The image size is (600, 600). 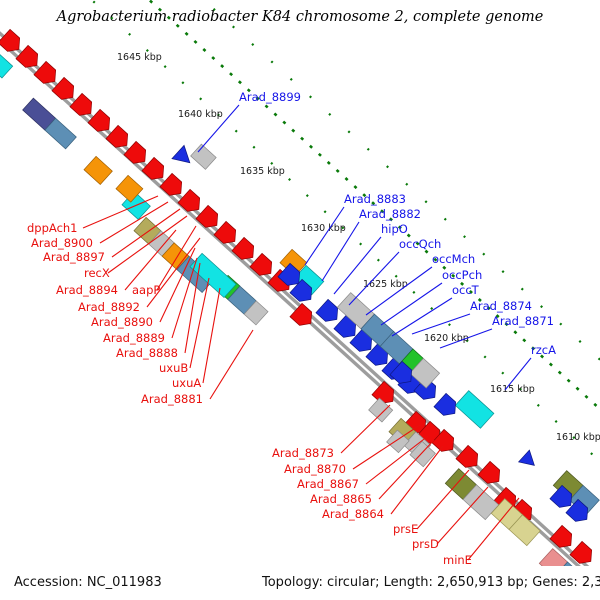 What do you see at coordinates (341, 499) in the screenshot?
I see `gene-label-arad-8865: Arad_8865` at bounding box center [341, 499].